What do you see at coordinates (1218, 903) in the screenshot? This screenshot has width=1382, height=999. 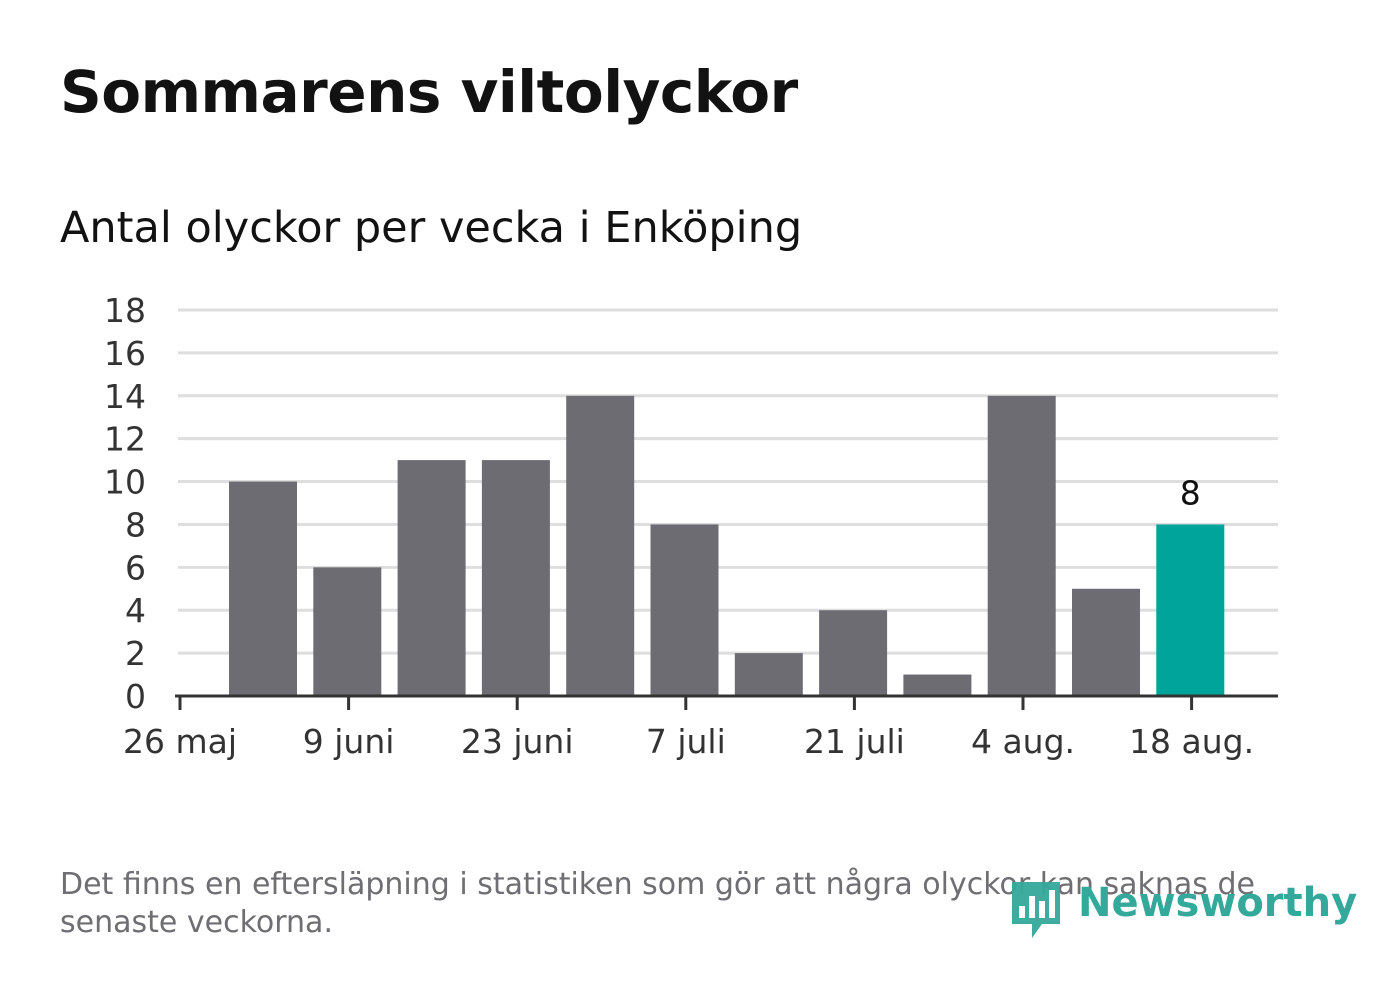 I see `logo-text: Newsworthy` at bounding box center [1218, 903].